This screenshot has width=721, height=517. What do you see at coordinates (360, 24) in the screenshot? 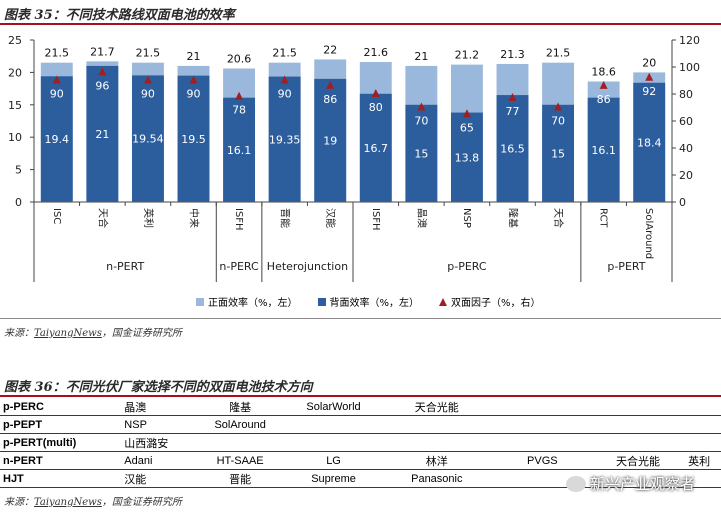
I see `title-rule-top` at bounding box center [360, 24].